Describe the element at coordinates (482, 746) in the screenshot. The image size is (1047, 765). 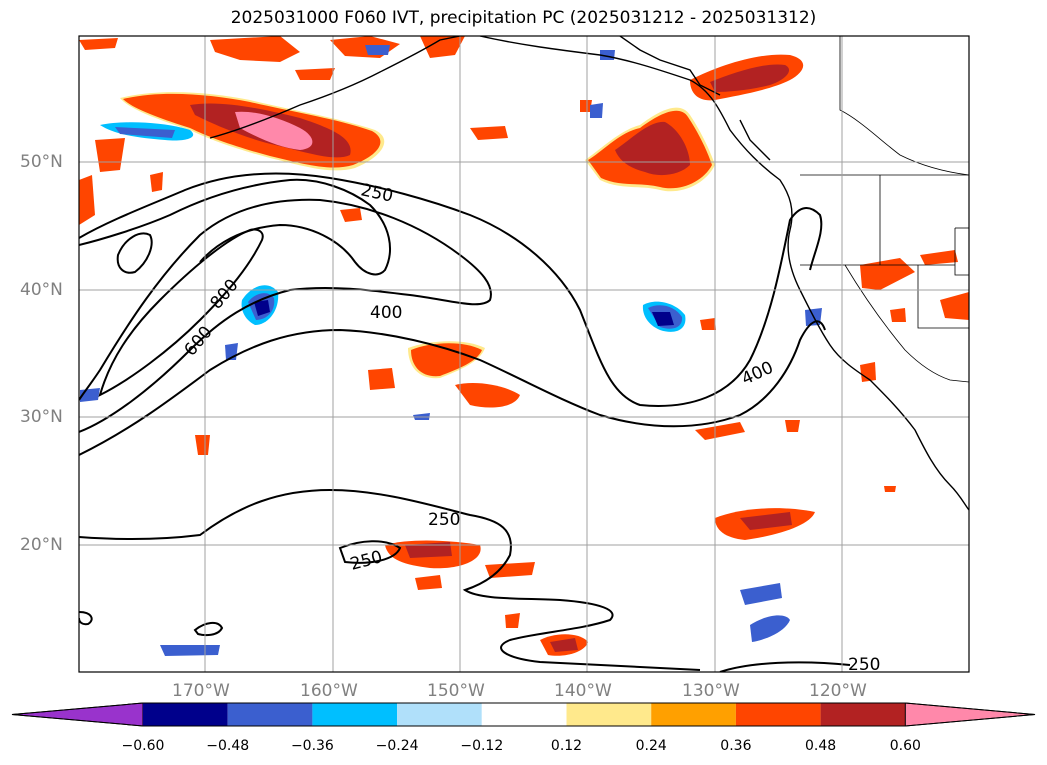
I see `colorbar-tick-label: −0.12` at that location.